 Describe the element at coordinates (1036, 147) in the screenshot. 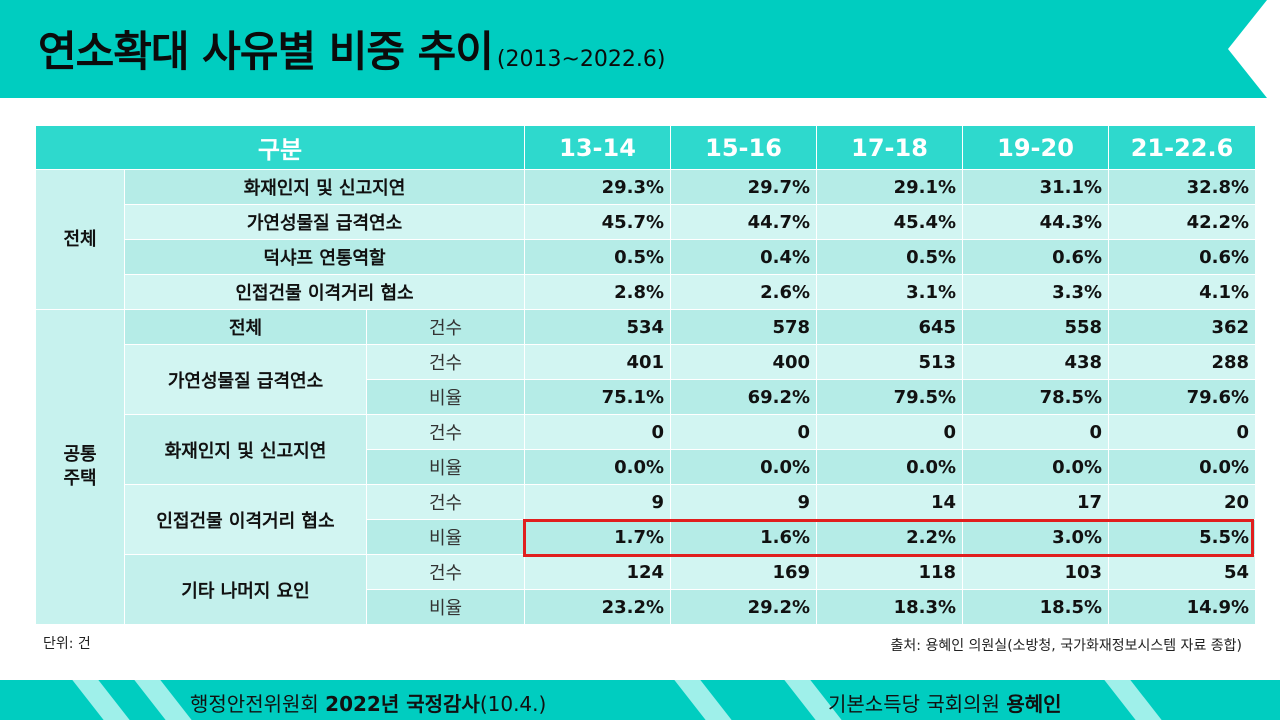

I see `header-period: 19-20` at that location.